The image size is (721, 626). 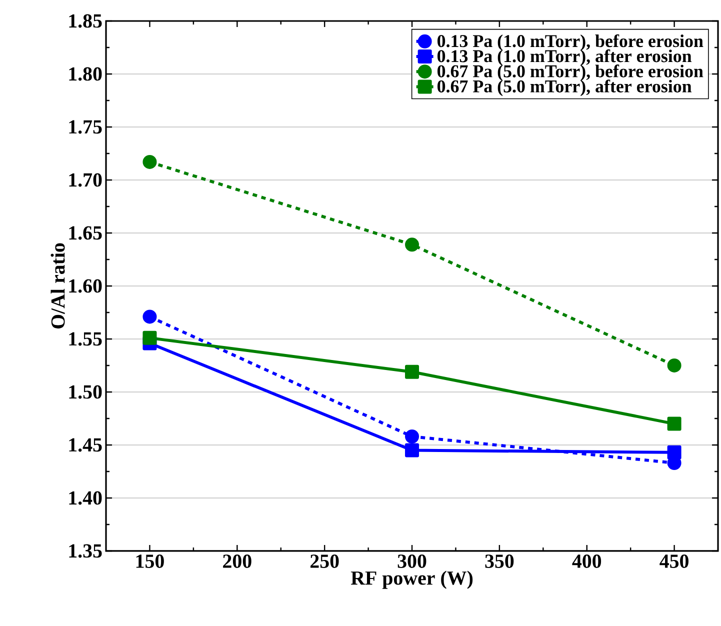 I want to click on y-tick-label: 1.65, so click(x=85, y=233).